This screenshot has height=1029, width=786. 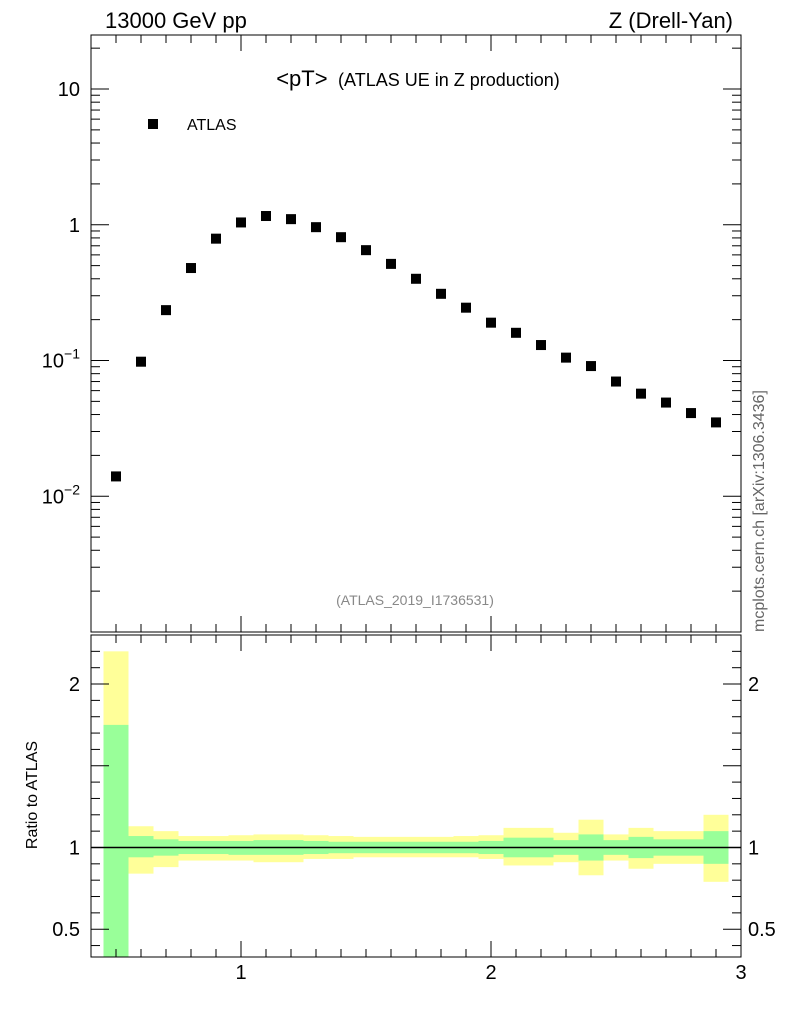 I want to click on x-tick-label: 3, so click(x=740, y=973).